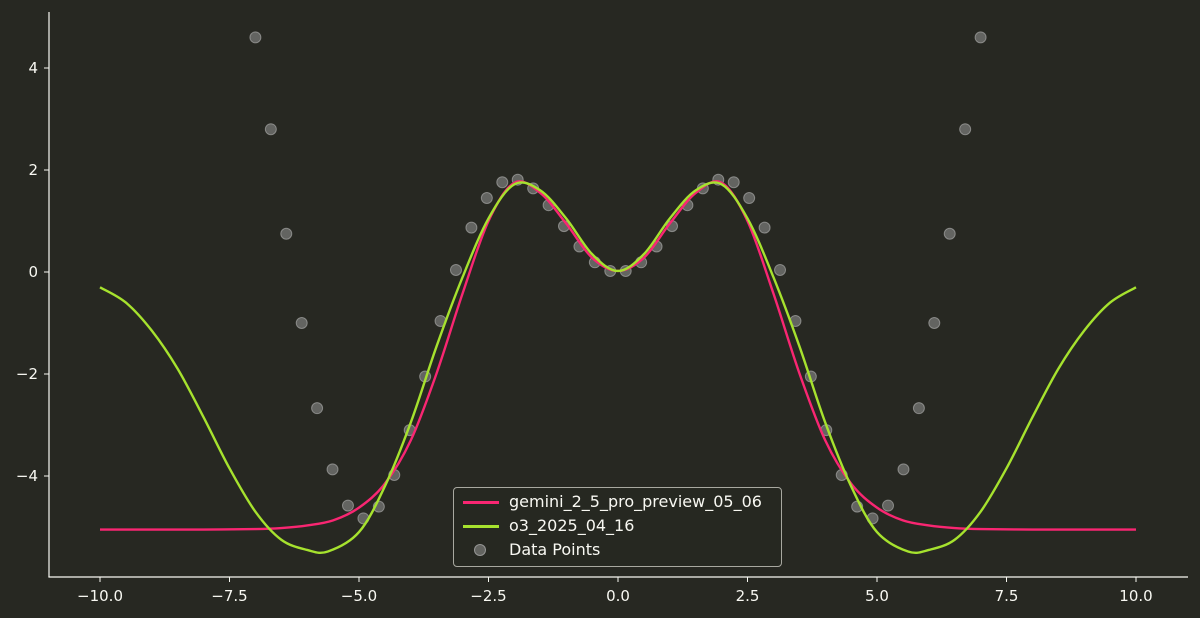  What do you see at coordinates (33, 170) in the screenshot?
I see `y-tick-label: 2` at bounding box center [33, 170].